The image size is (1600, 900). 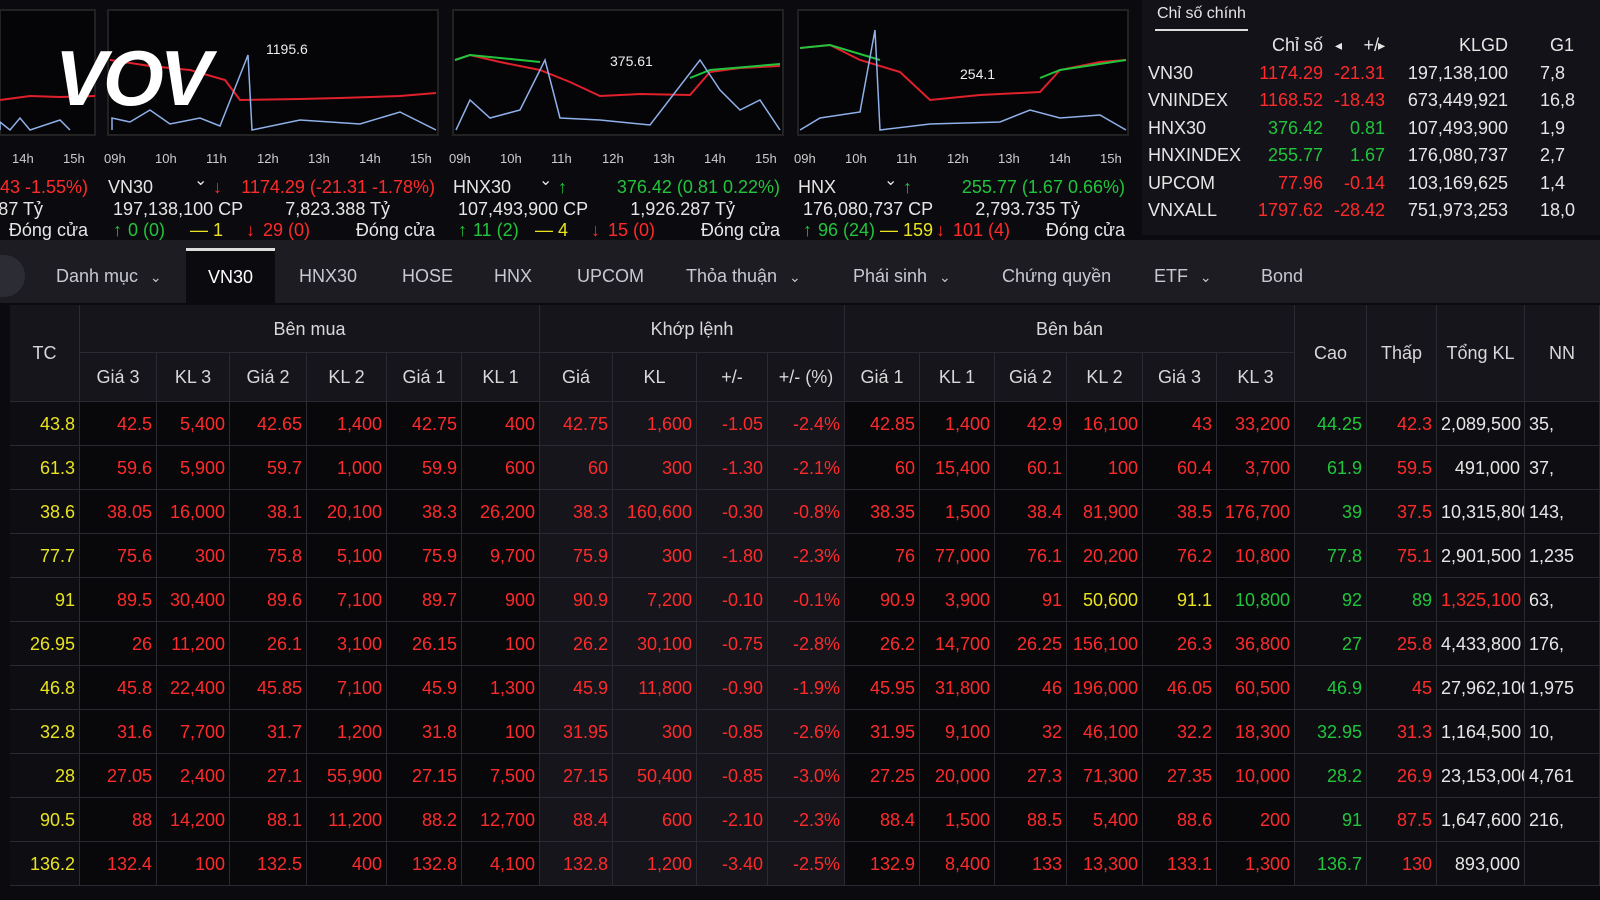 What do you see at coordinates (1183, 276) in the screenshot?
I see `tab: ETF ⌄` at bounding box center [1183, 276].